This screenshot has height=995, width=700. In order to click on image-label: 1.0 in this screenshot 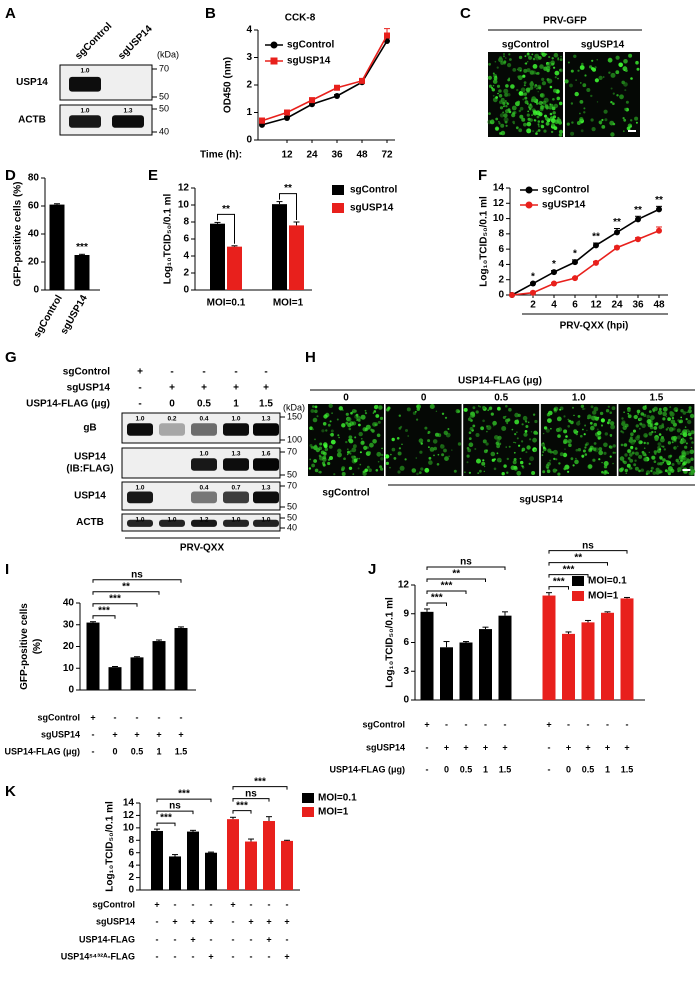, I will do `click(579, 398)`.